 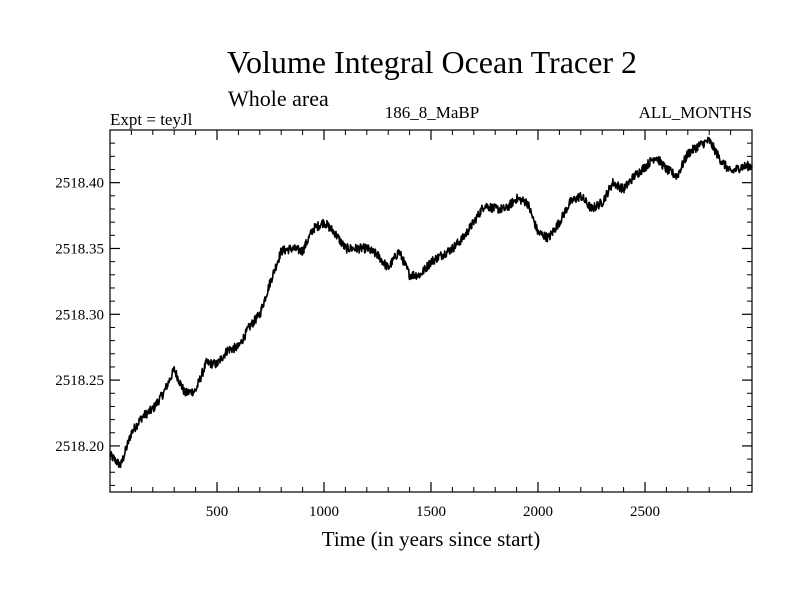 I want to click on x-axis-label: Time (in years since start), so click(x=431, y=539).